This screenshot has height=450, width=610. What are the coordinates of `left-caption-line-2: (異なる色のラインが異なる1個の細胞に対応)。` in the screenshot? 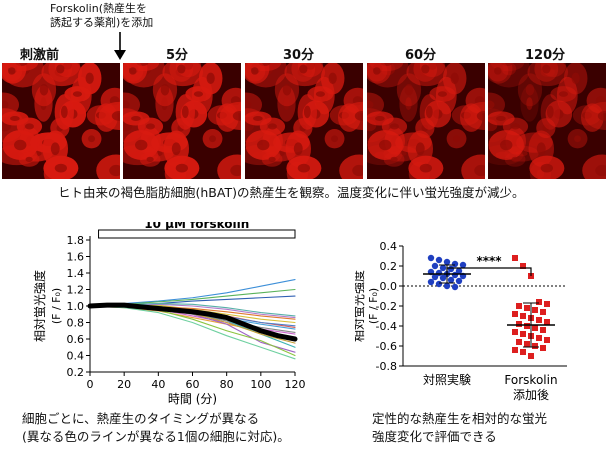 It's located at (156, 436).